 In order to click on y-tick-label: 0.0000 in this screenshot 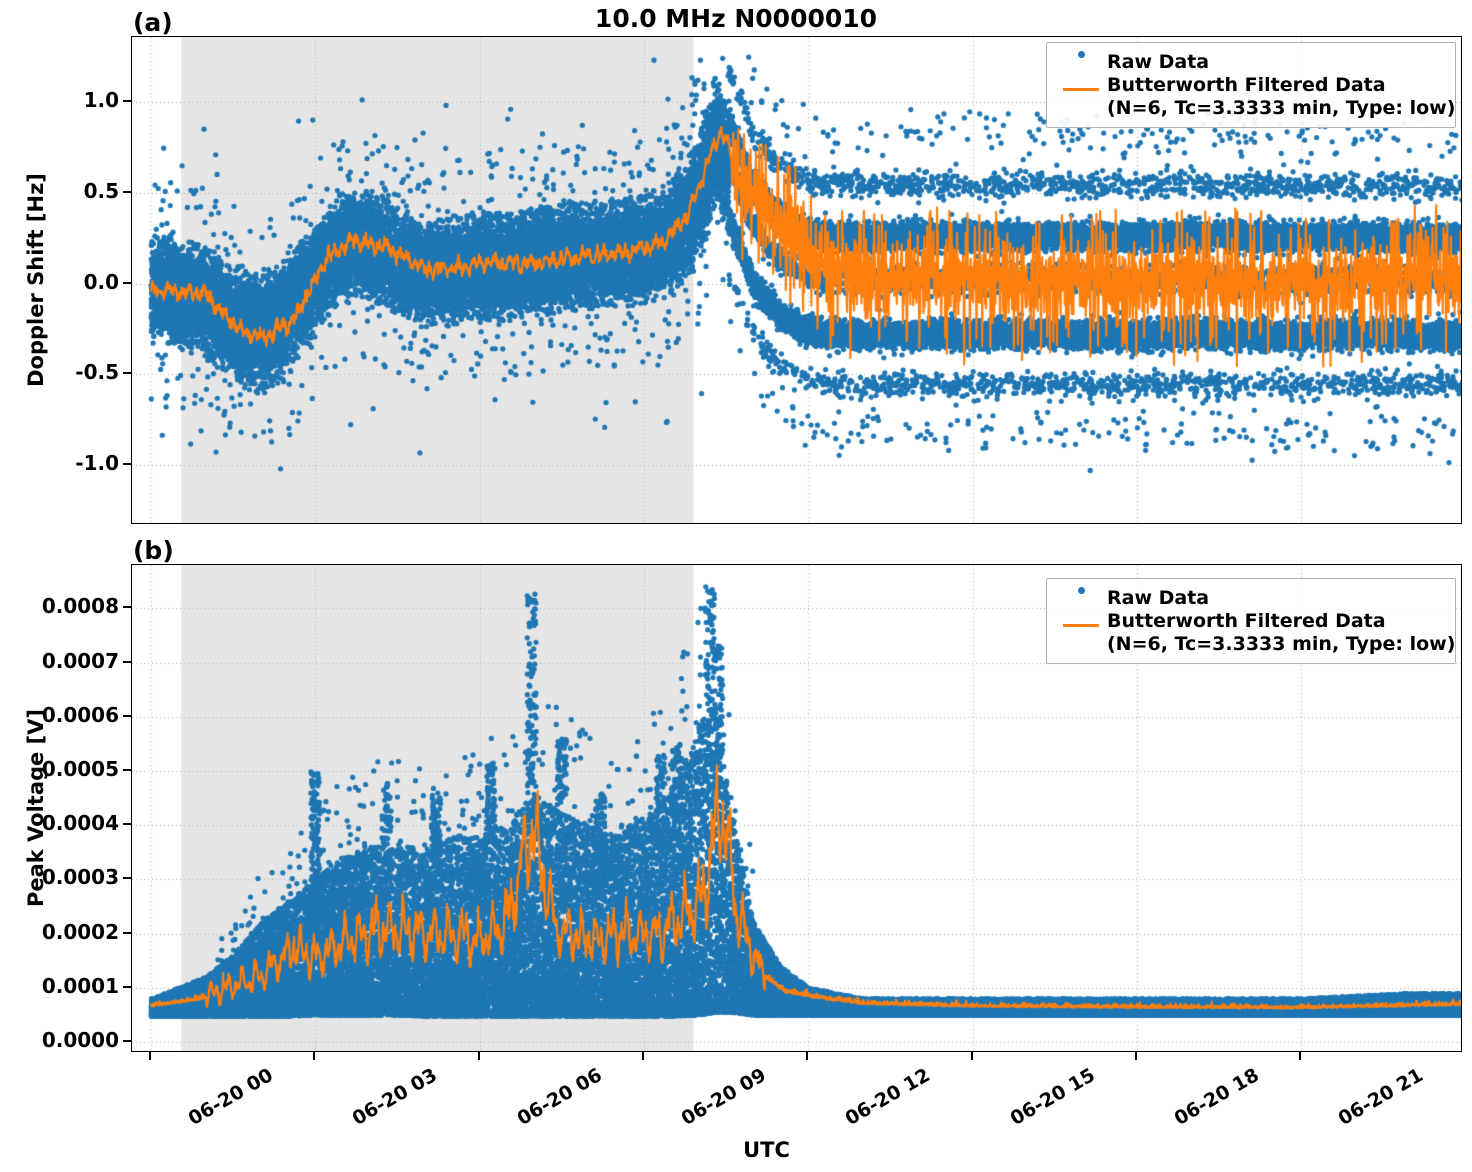, I will do `click(80, 1040)`.